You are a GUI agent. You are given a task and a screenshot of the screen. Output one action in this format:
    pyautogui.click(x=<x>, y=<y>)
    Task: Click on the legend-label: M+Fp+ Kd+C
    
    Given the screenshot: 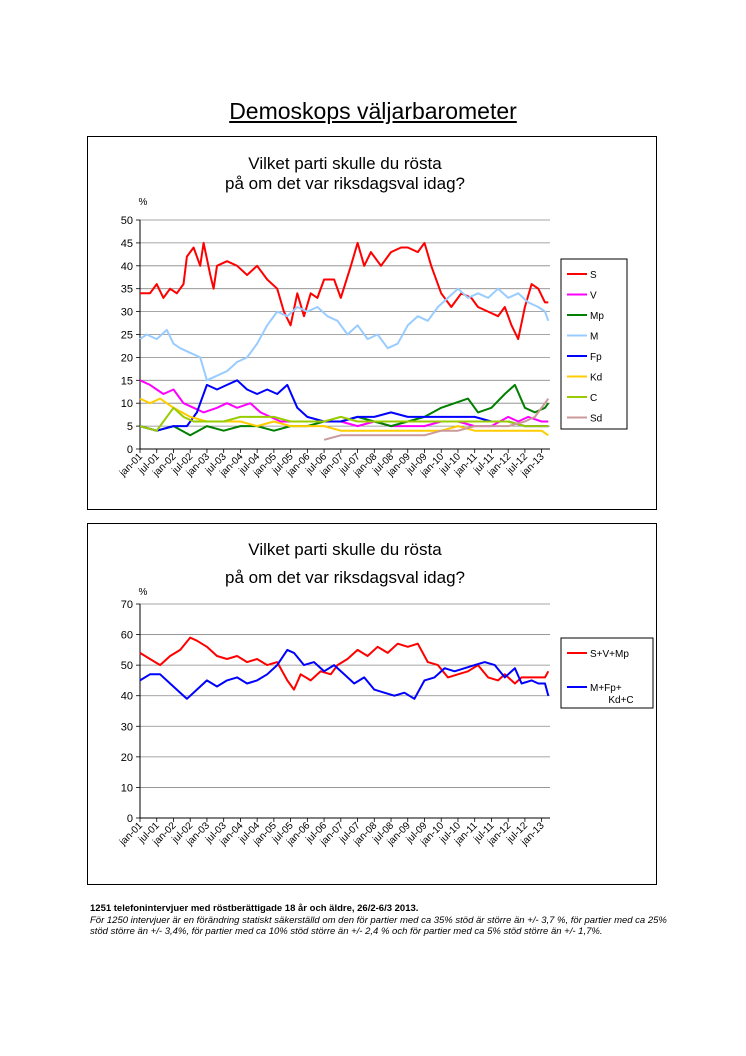 What is the action you would take?
    pyautogui.click(x=612, y=694)
    